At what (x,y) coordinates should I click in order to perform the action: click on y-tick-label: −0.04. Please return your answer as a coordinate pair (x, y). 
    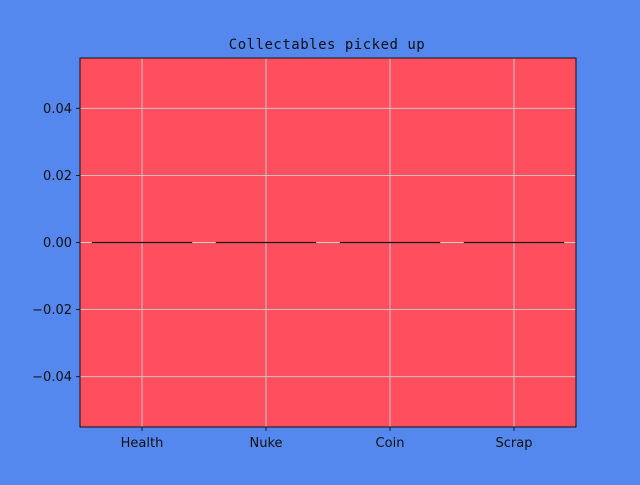
    Looking at the image, I should click on (52, 377).